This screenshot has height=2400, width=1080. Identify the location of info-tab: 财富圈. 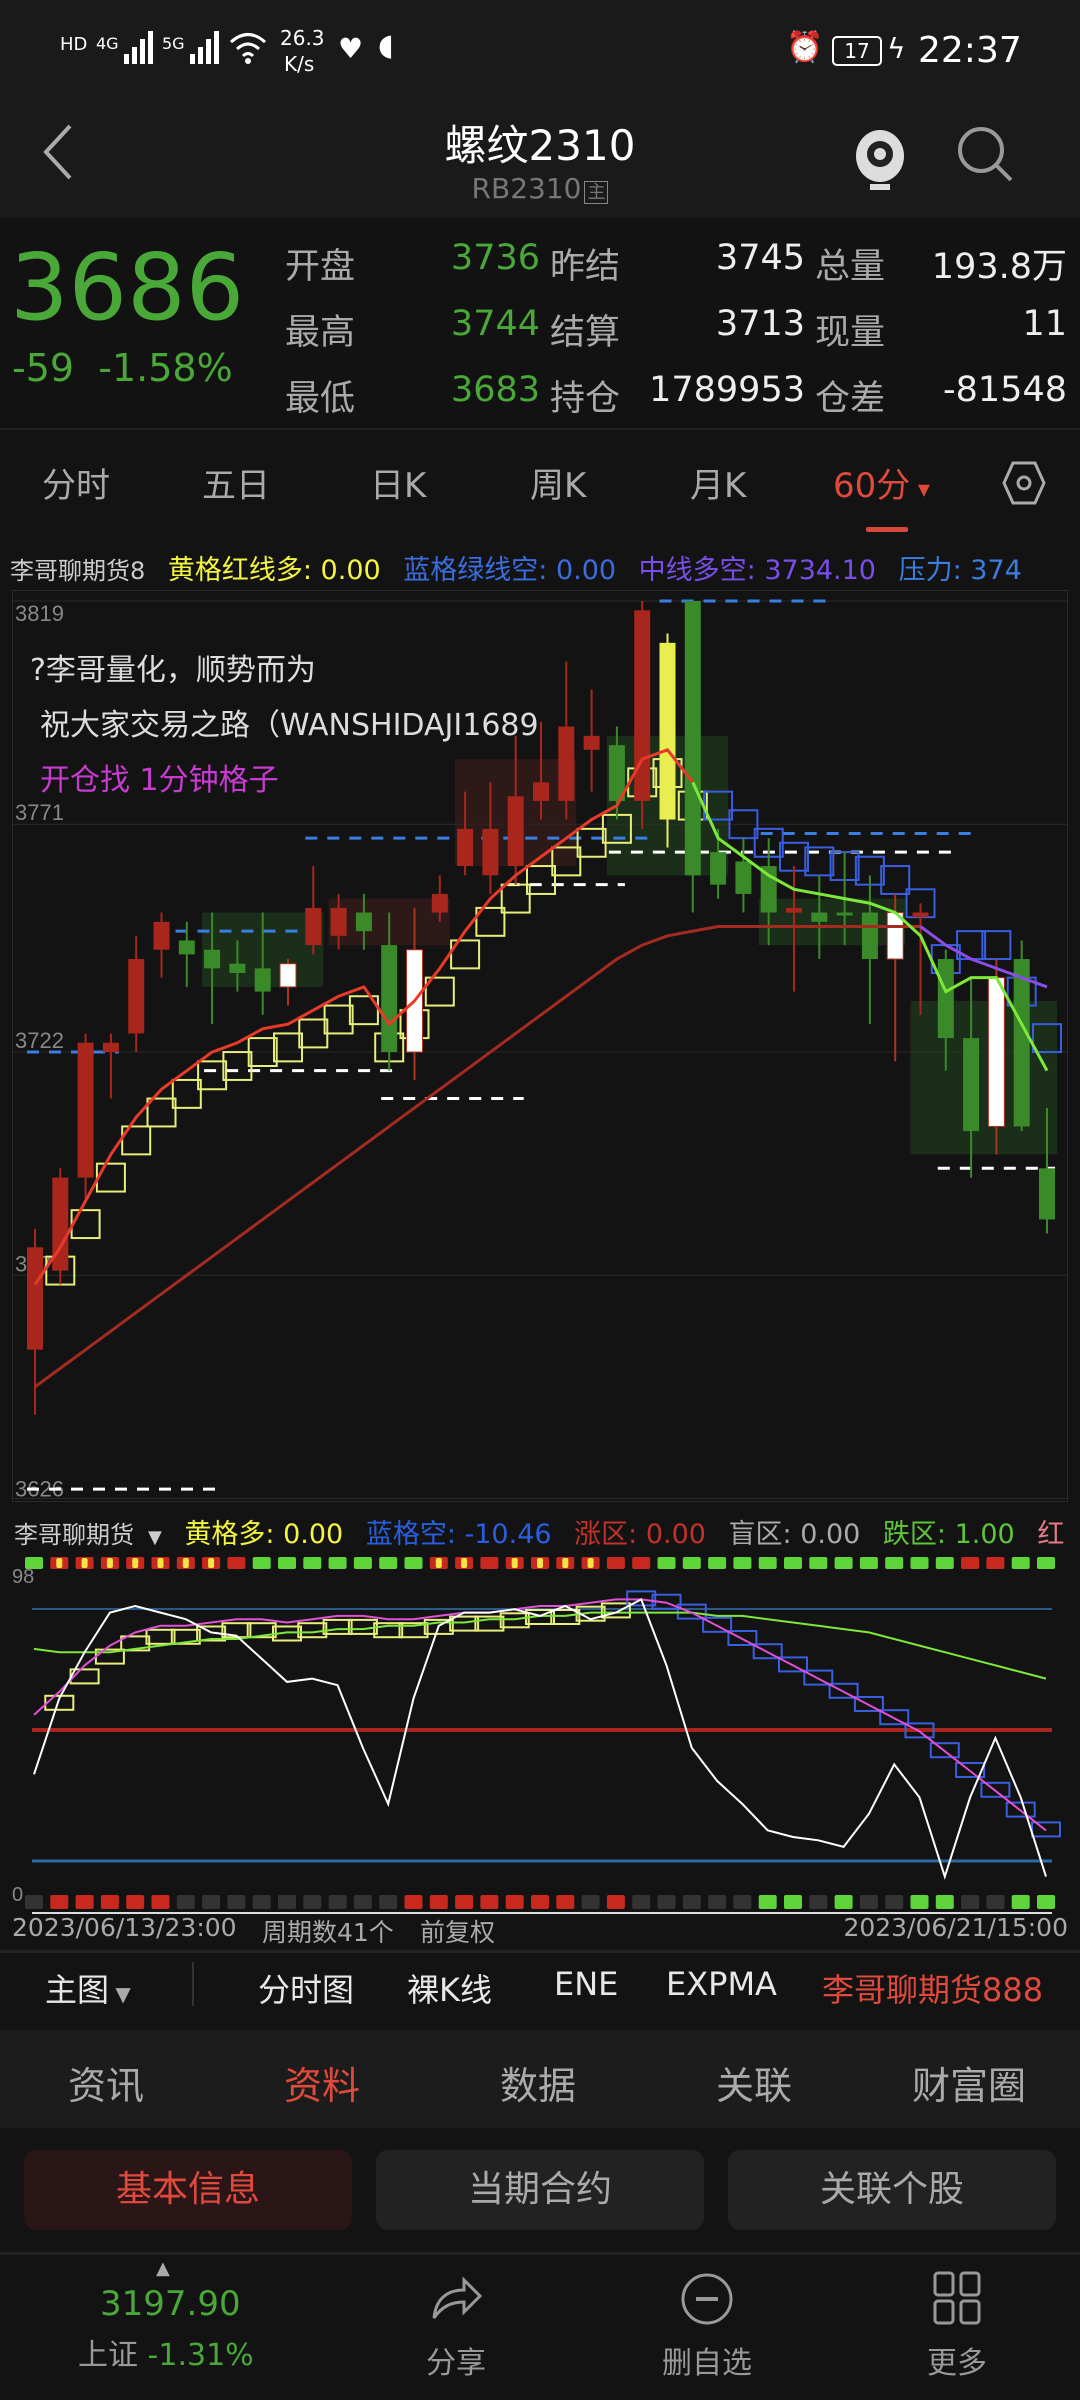
(969, 2086).